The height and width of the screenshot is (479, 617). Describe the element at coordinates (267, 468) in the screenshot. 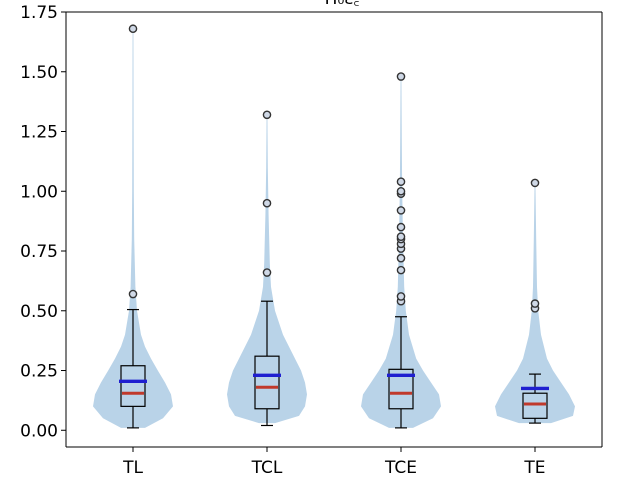

I see `x-tick-label-tcl: TCL` at that location.